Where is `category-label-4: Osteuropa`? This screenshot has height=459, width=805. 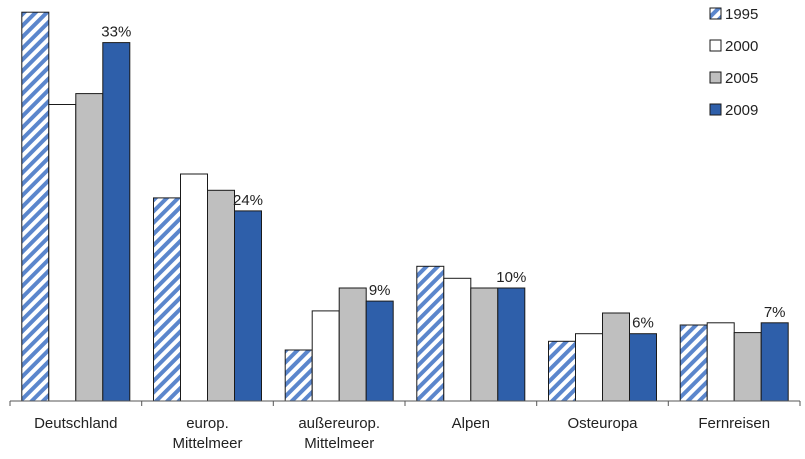
category-label-4: Osteuropa is located at coordinates (602, 423).